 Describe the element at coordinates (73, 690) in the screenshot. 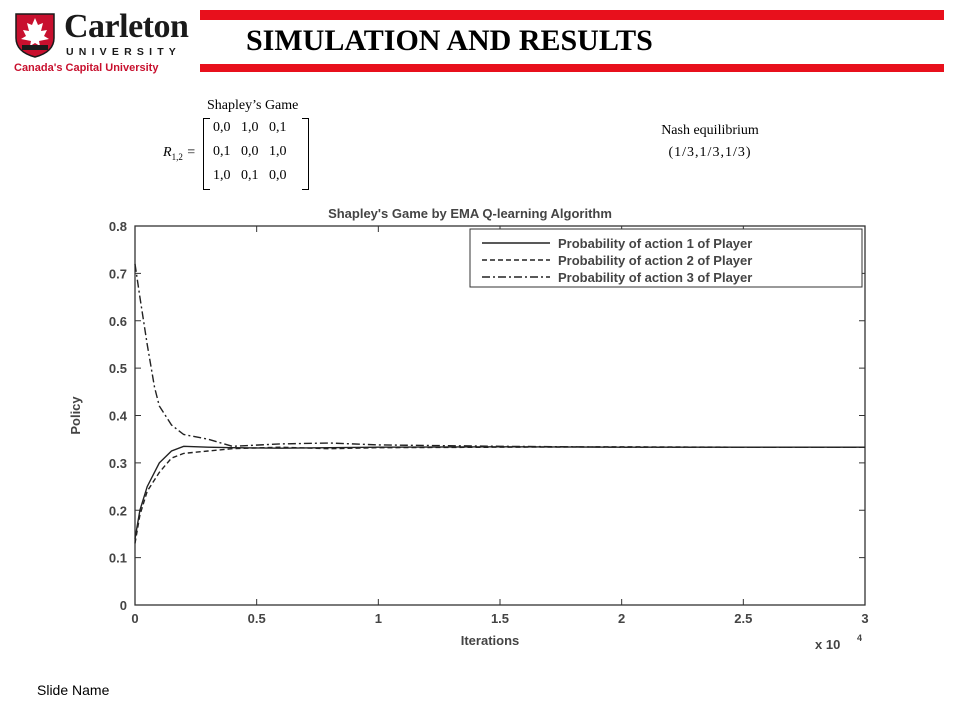

I see `slide-name: Slide Name` at that location.